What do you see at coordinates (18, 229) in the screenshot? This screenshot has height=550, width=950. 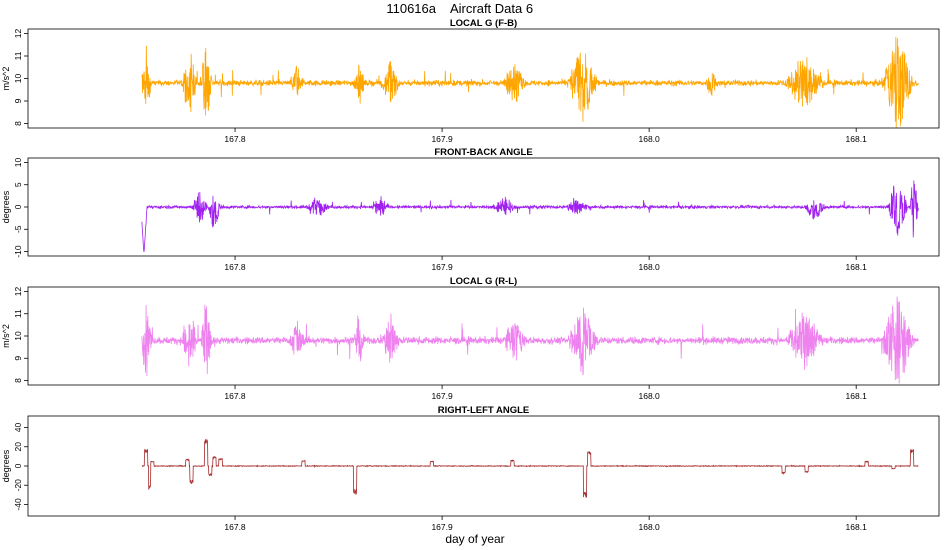 I see `y-tick-label: -5` at bounding box center [18, 229].